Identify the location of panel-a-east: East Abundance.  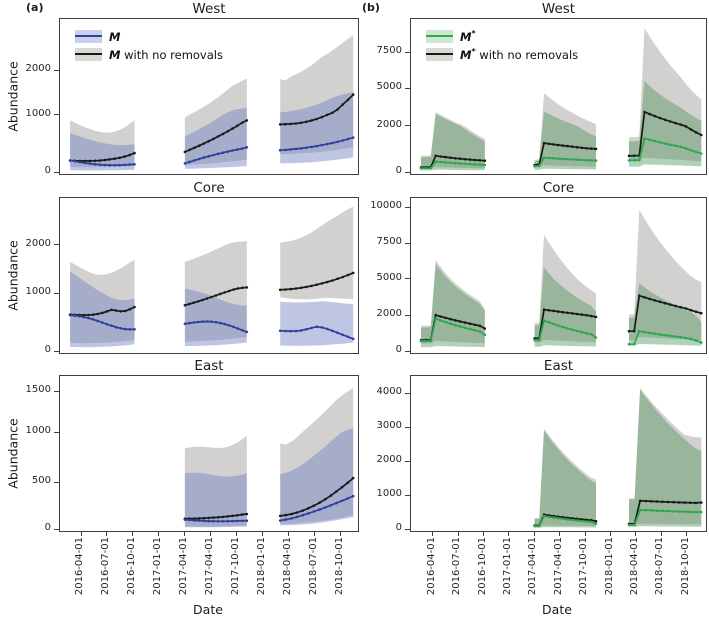
(182, 447).